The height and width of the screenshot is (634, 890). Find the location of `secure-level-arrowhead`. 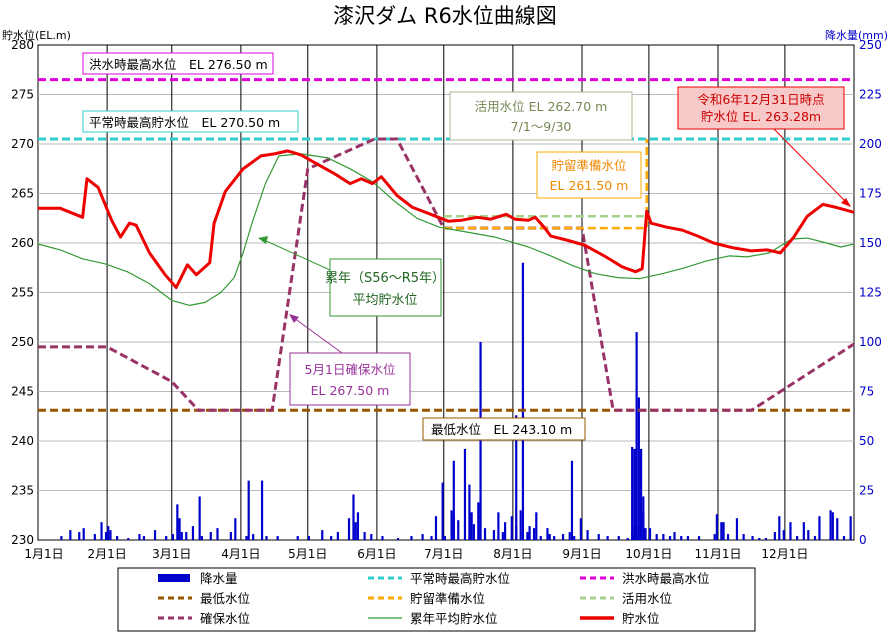

secure-level-arrowhead is located at coordinates (294, 318).